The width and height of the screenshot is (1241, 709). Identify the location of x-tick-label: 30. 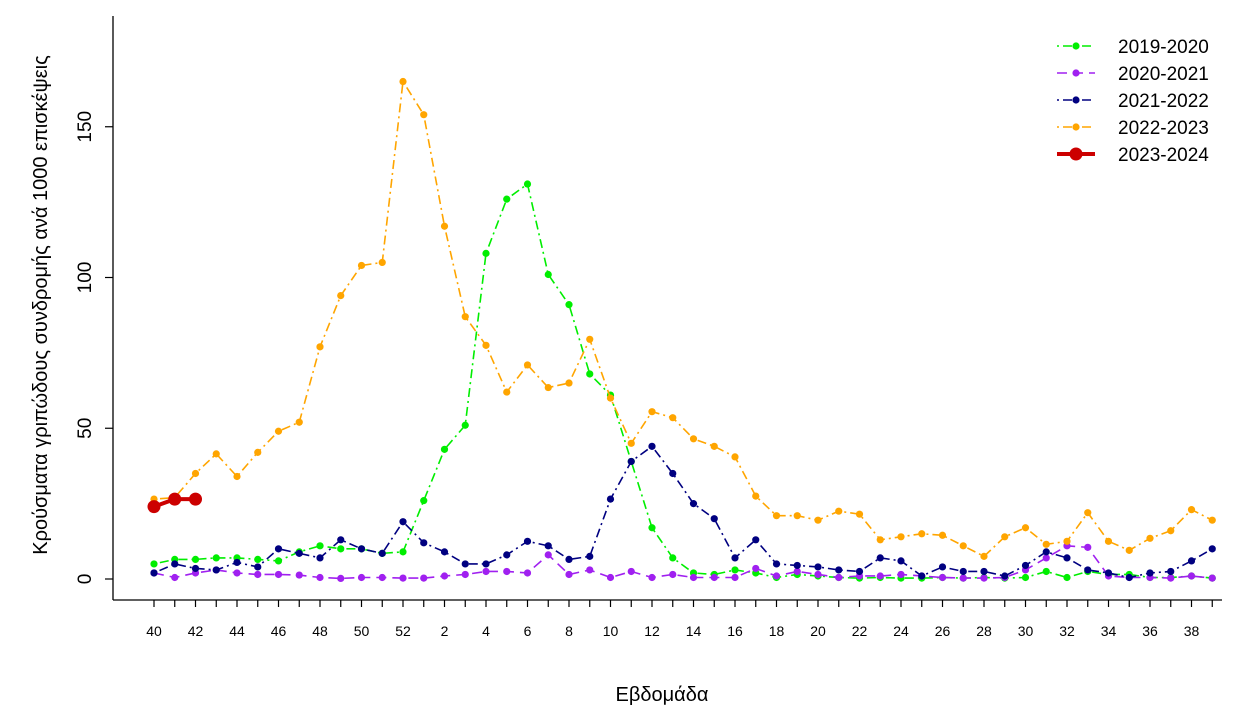
(1026, 631).